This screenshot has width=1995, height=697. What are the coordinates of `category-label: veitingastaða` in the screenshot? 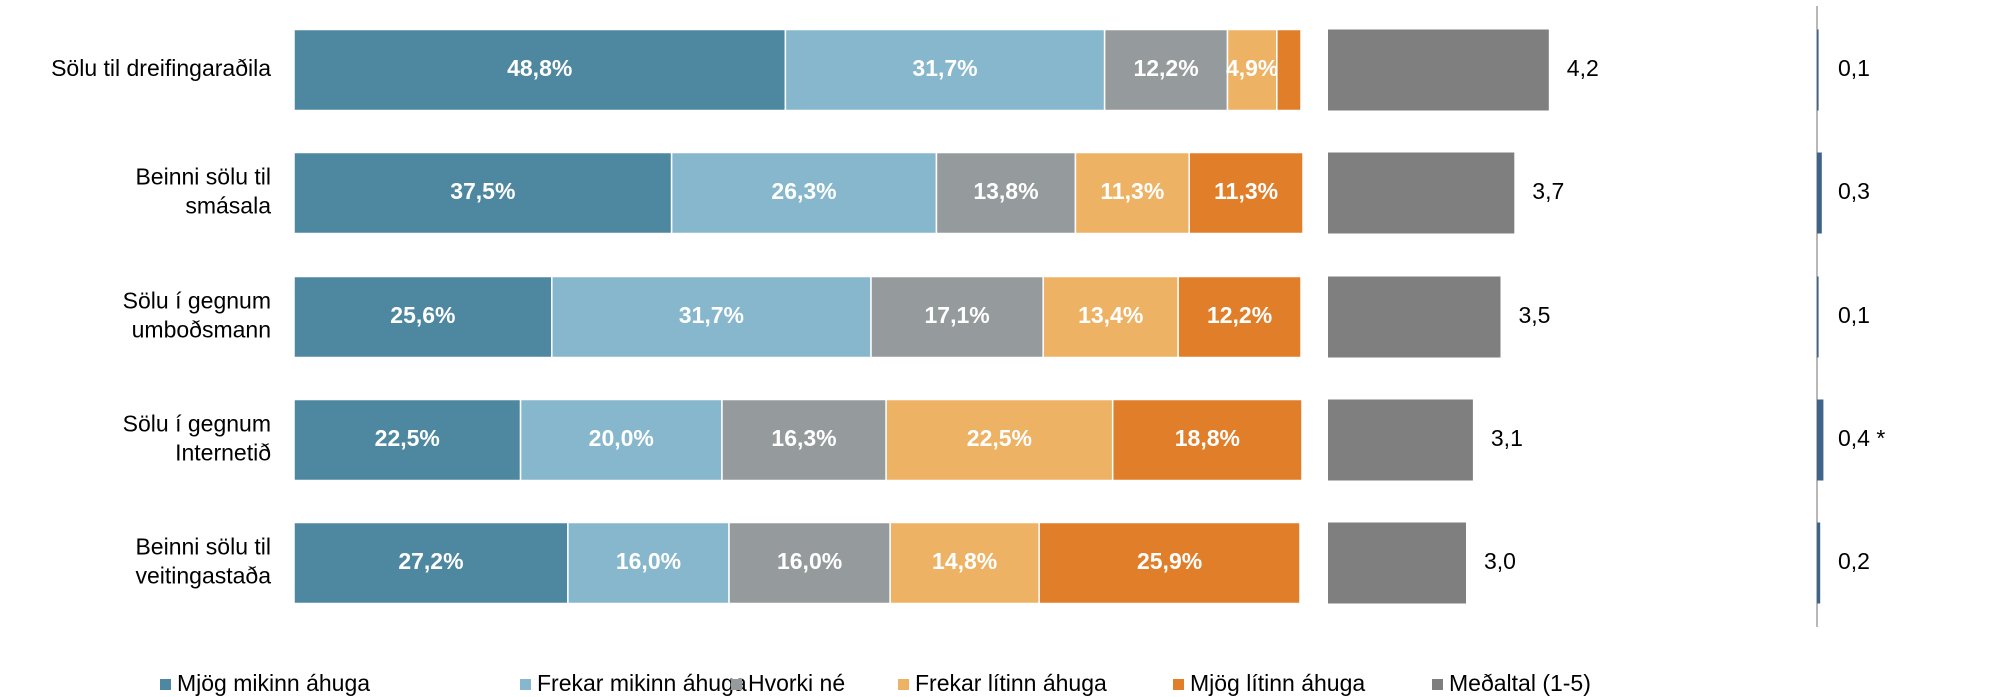 It's located at (203, 576).